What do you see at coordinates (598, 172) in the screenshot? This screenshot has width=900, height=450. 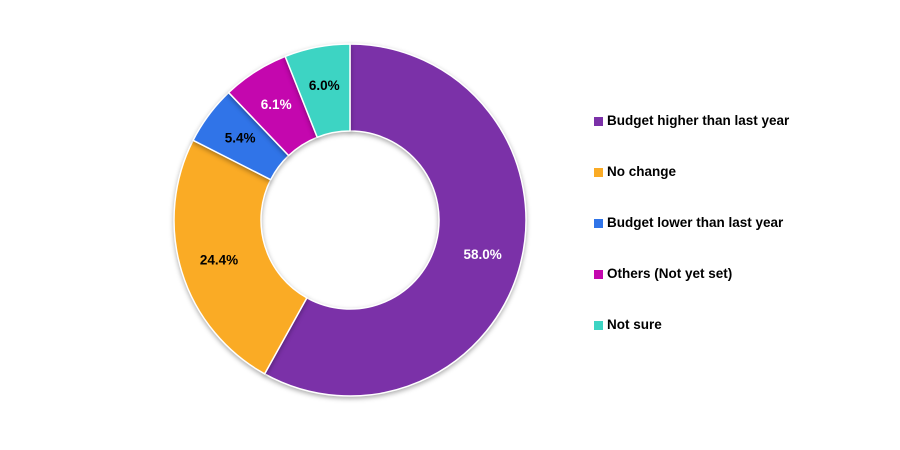 I see `legend-marker-no-change` at bounding box center [598, 172].